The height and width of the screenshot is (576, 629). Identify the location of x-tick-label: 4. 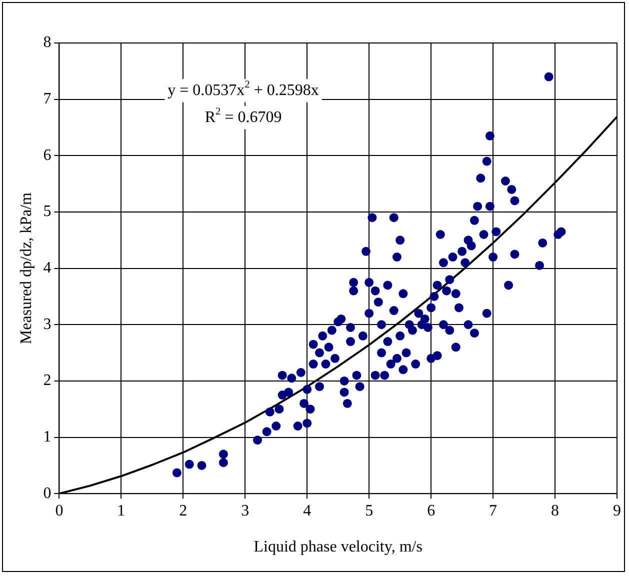
(307, 511).